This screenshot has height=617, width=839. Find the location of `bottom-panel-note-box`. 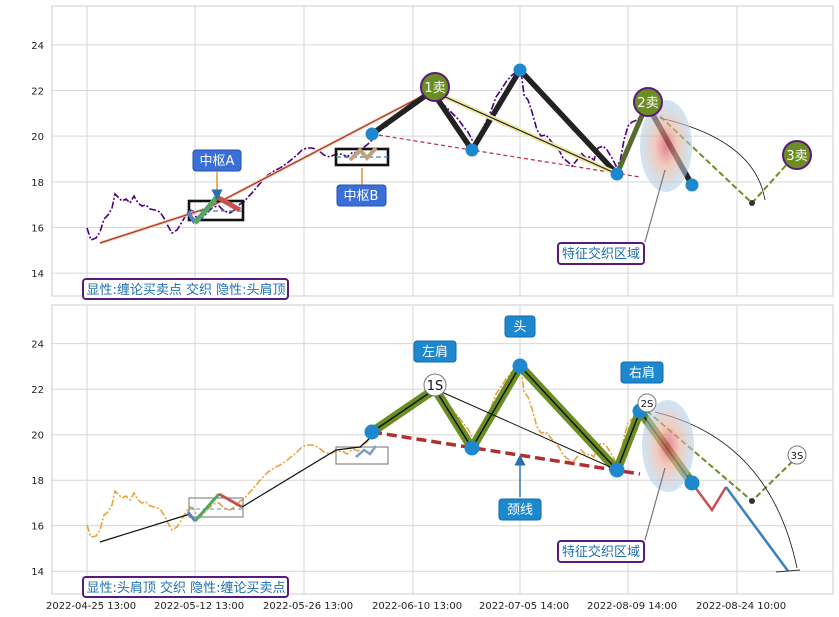

bottom-panel-note-box is located at coordinates (185, 587).